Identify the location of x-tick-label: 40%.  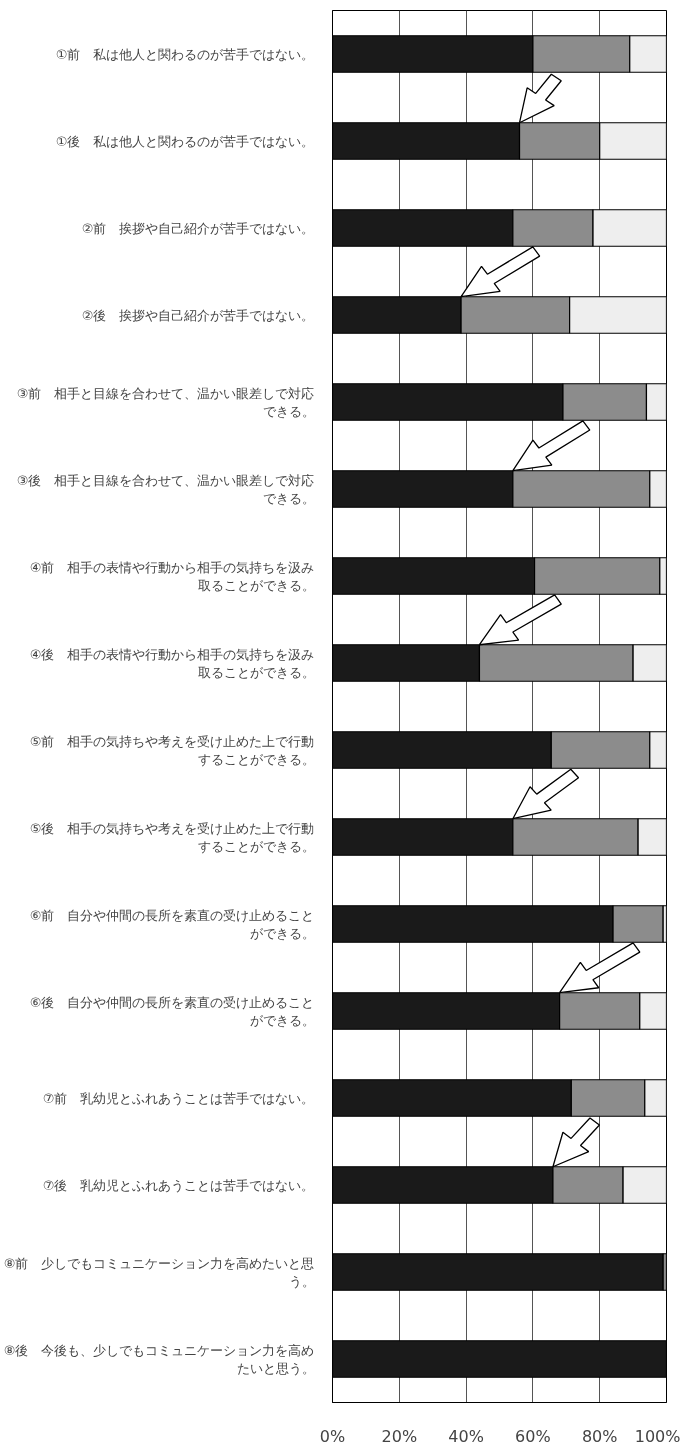
(466, 1436).